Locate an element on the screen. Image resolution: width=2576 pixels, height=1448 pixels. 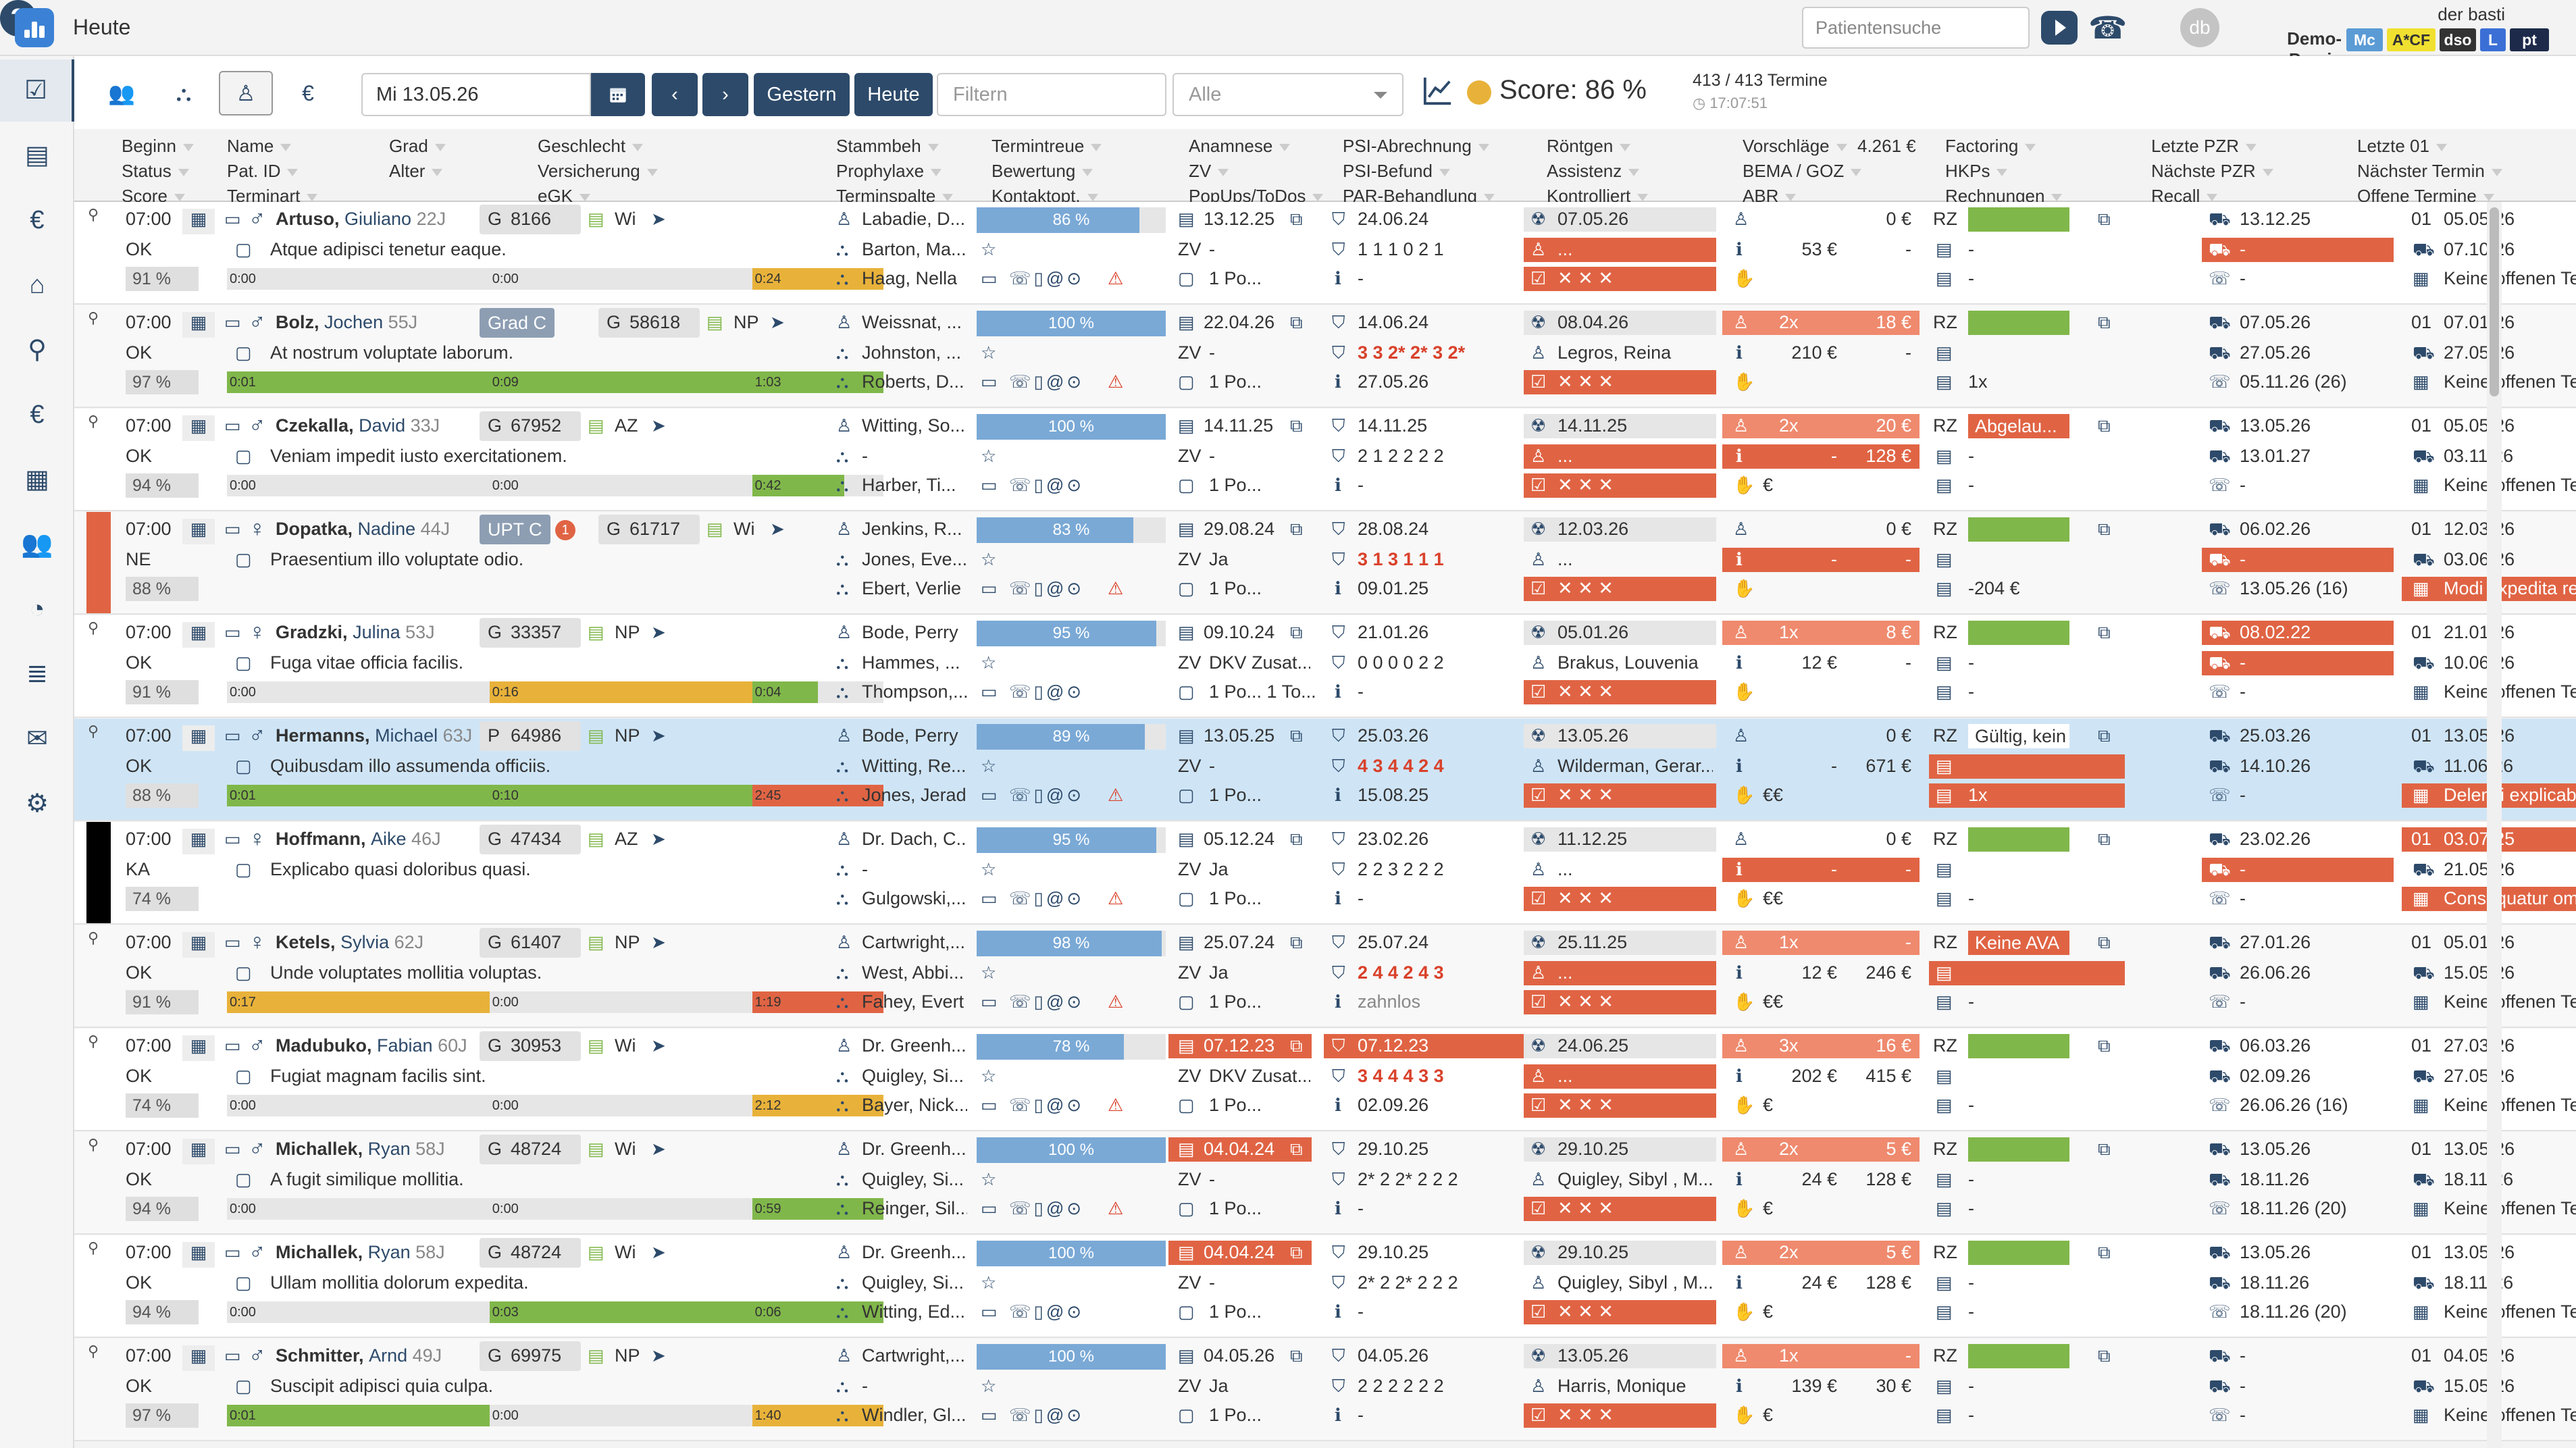
view-group-icon: 👥 is located at coordinates (122, 93).